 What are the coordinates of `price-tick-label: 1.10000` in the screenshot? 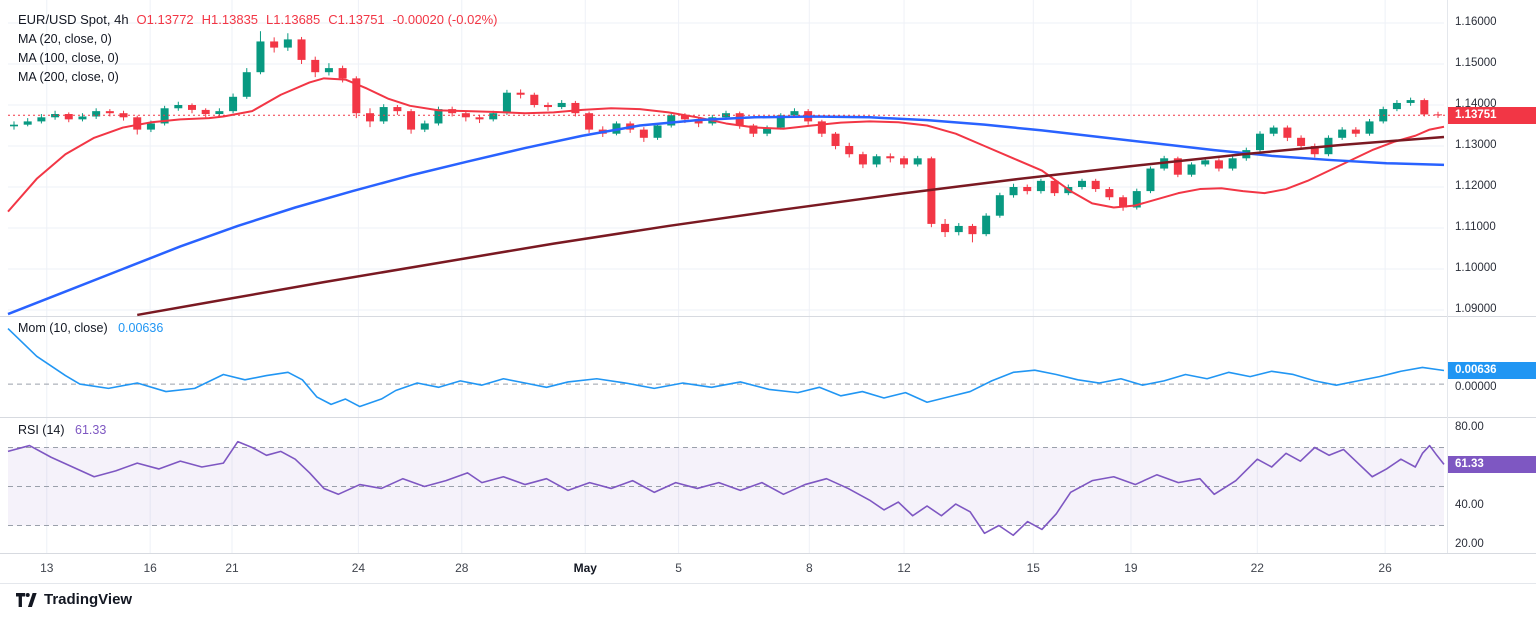 It's located at (1476, 268).